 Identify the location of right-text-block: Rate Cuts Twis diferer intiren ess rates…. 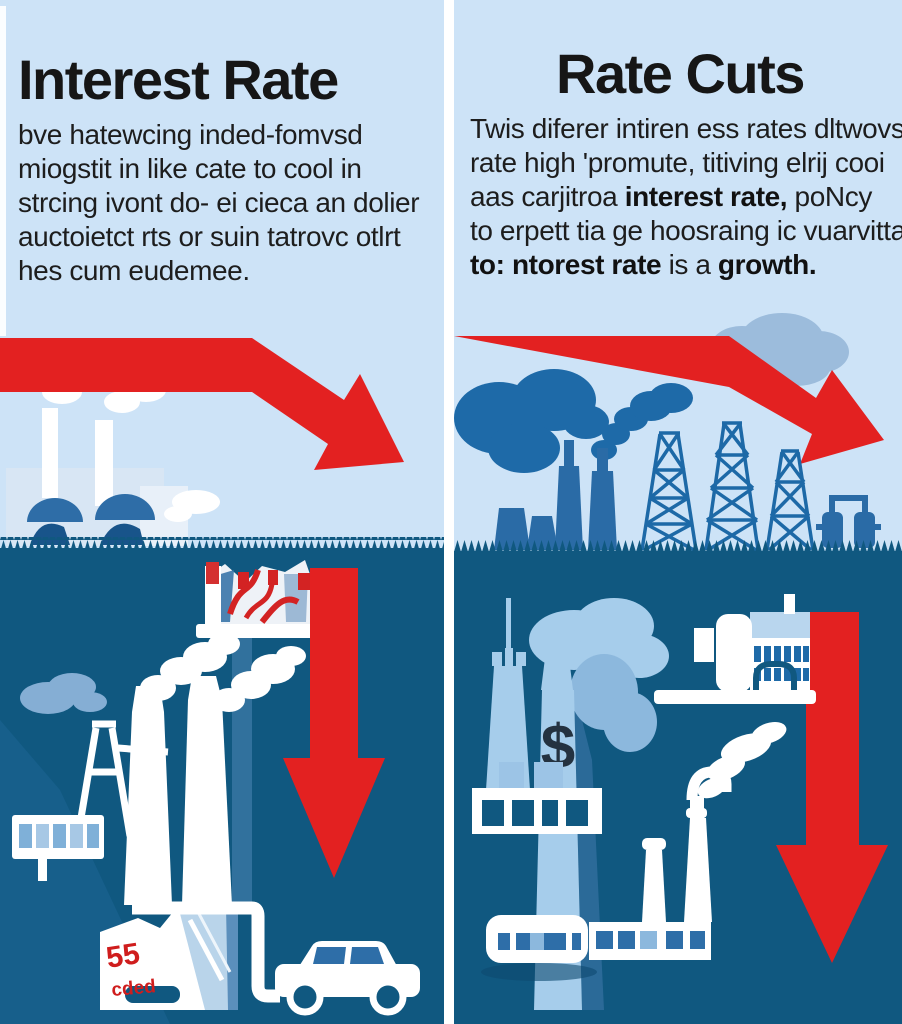
(682, 162).